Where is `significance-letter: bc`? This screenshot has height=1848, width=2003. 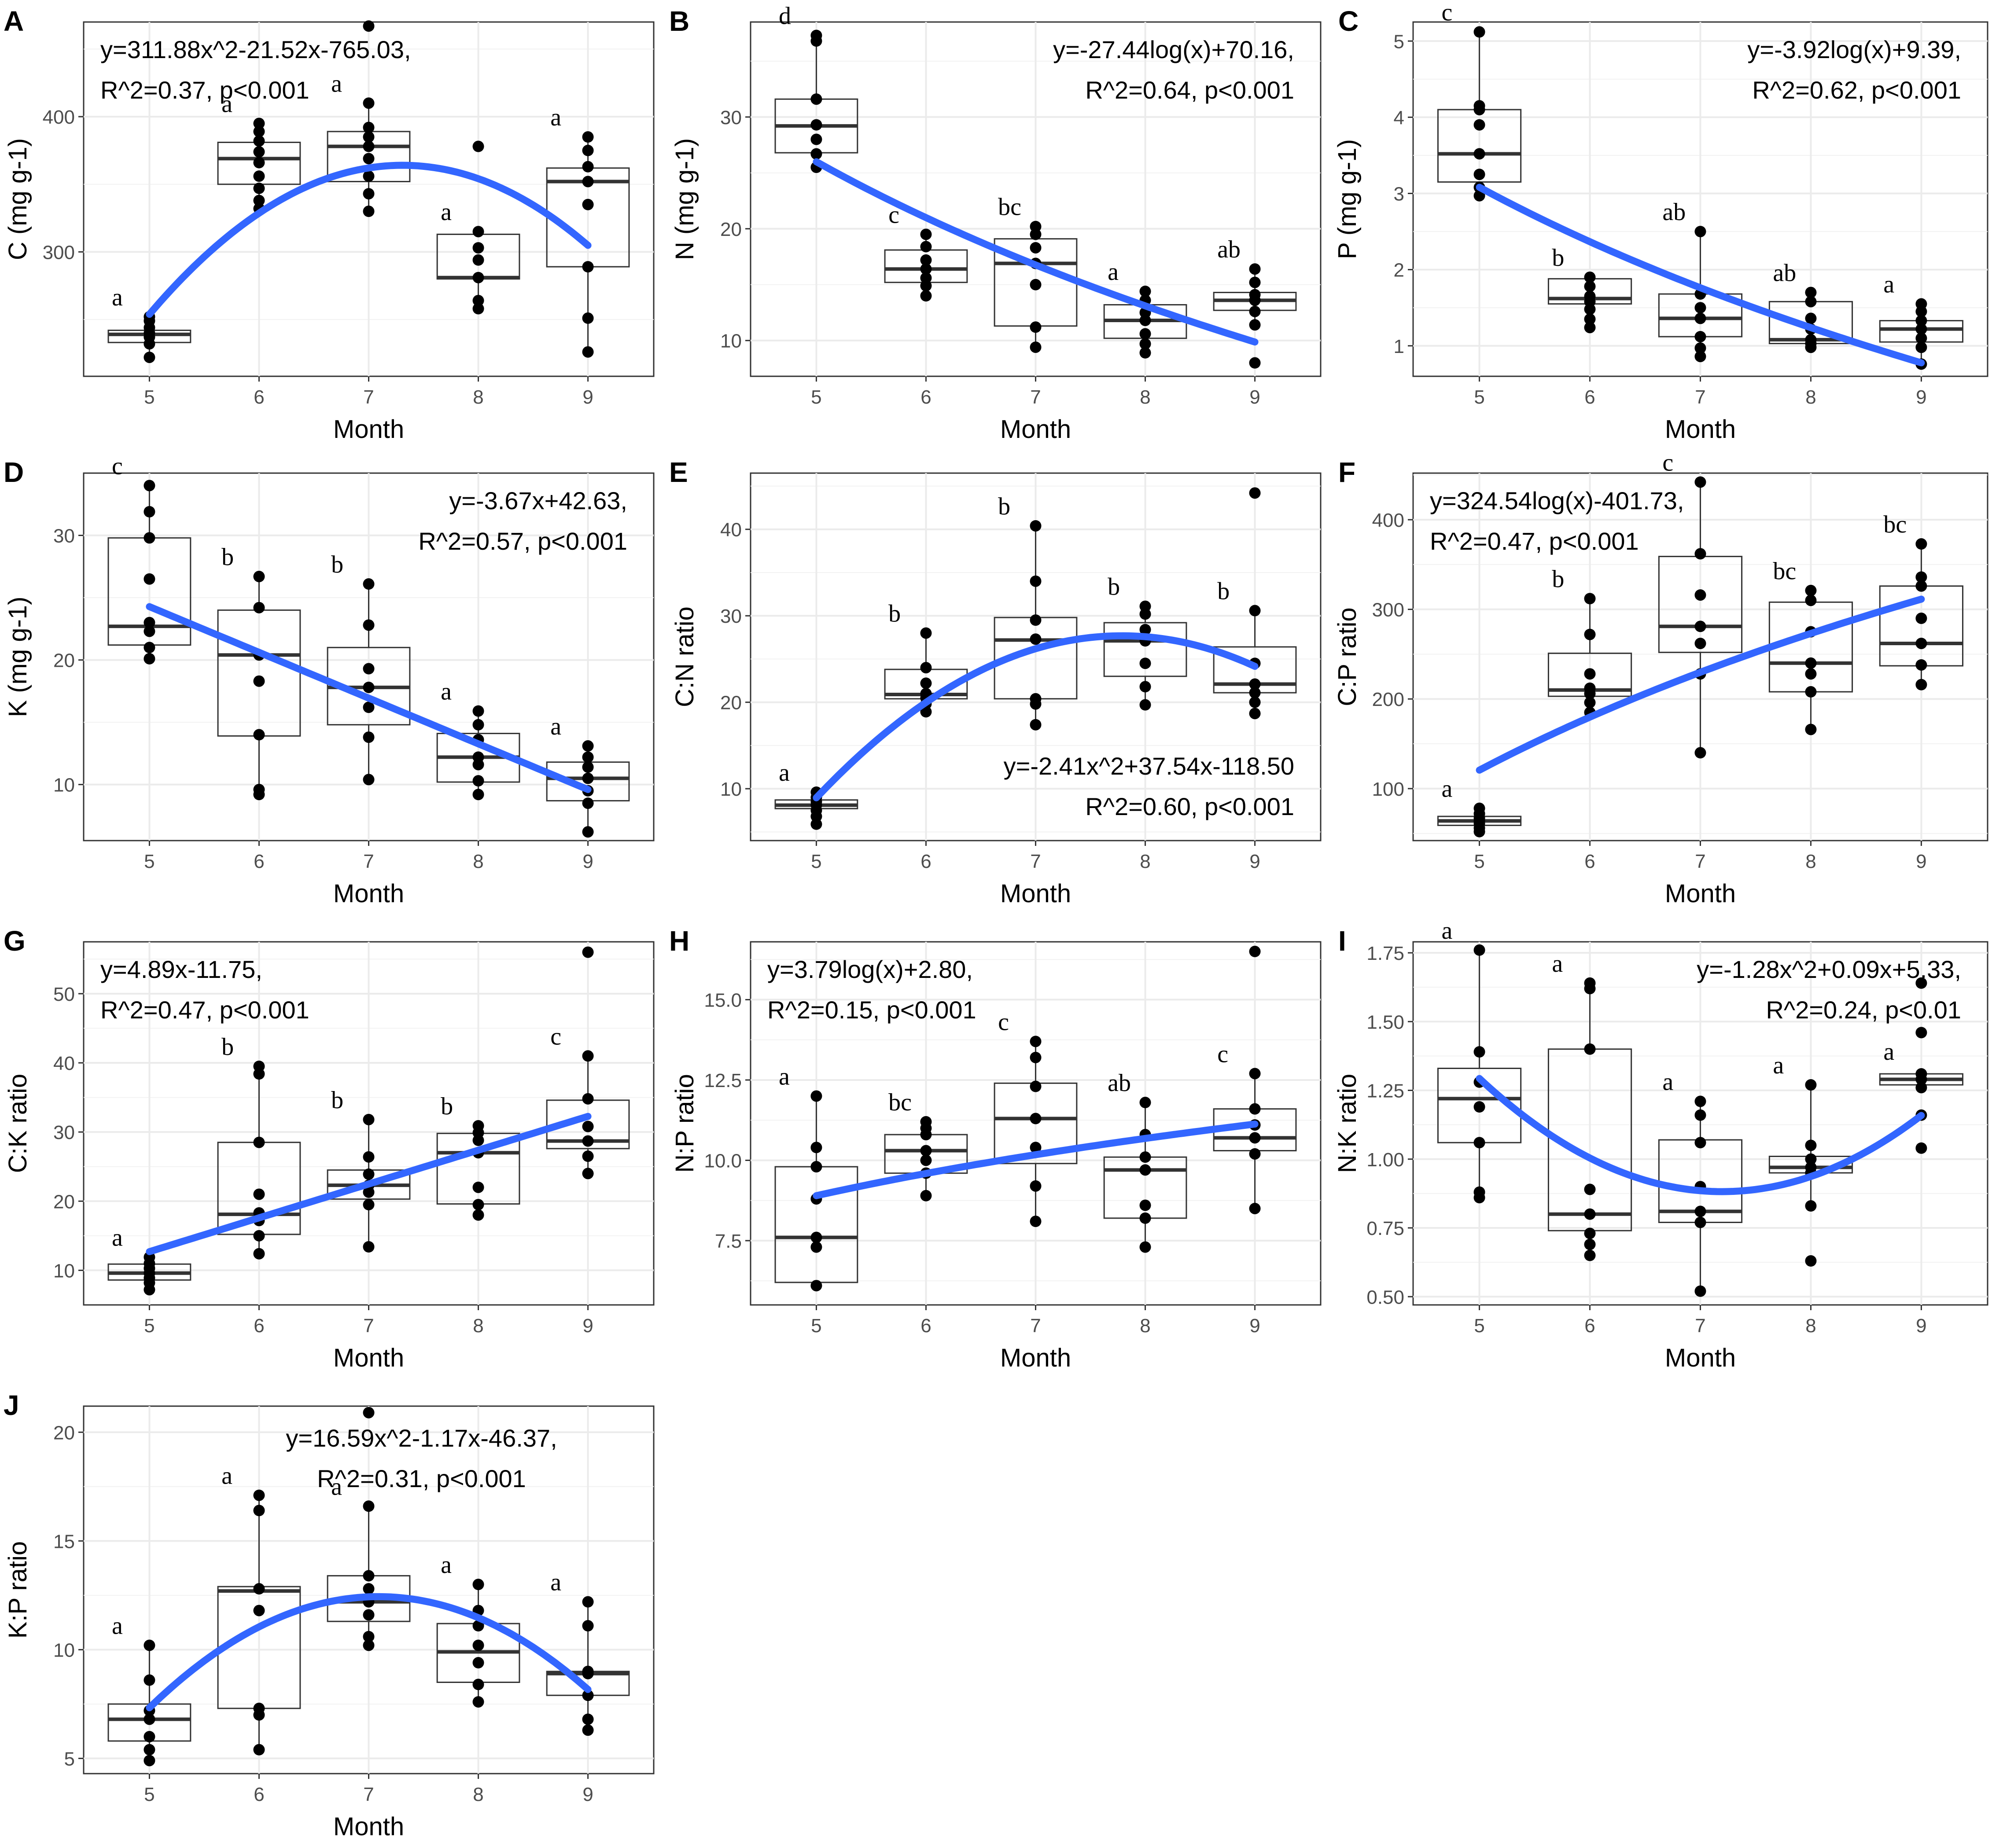 significance-letter: bc is located at coordinates (1895, 525).